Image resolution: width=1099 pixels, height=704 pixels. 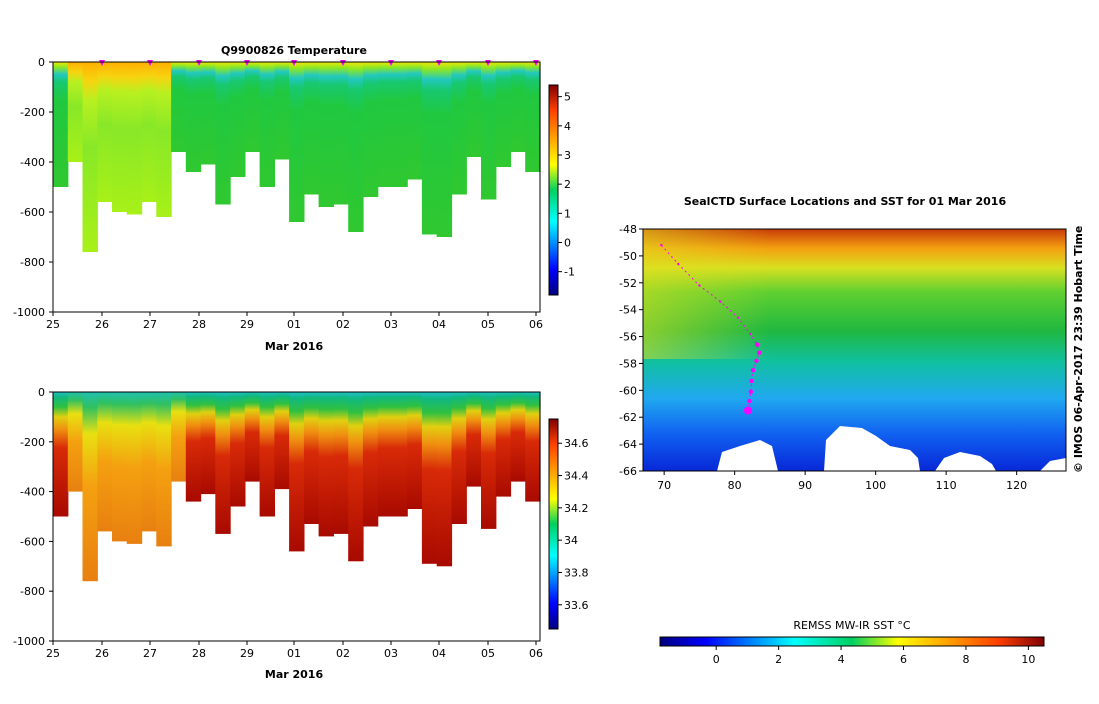 I want to click on colorbar-tick-label: 34.4, so click(x=576, y=476).